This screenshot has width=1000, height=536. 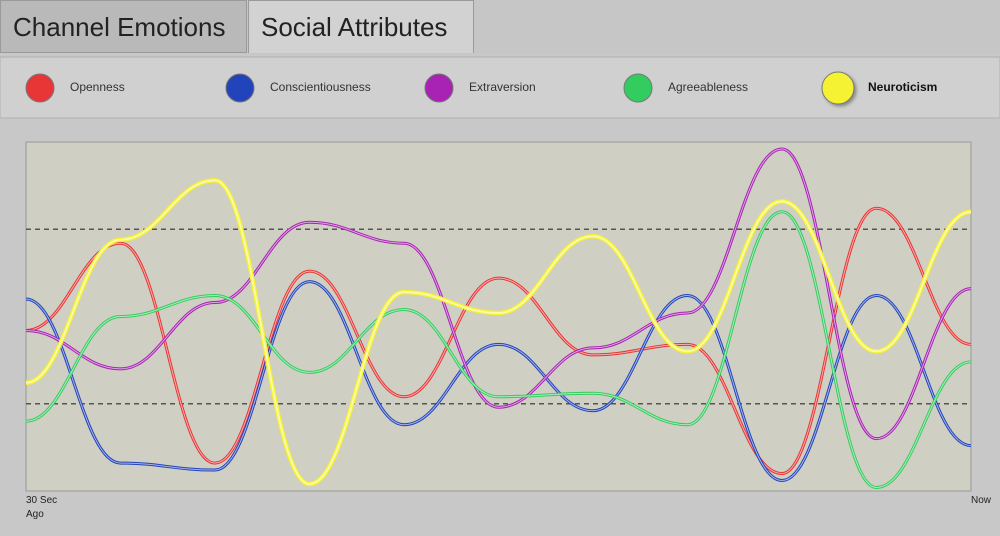 What do you see at coordinates (708, 87) in the screenshot?
I see `legend-label: Agreeableness` at bounding box center [708, 87].